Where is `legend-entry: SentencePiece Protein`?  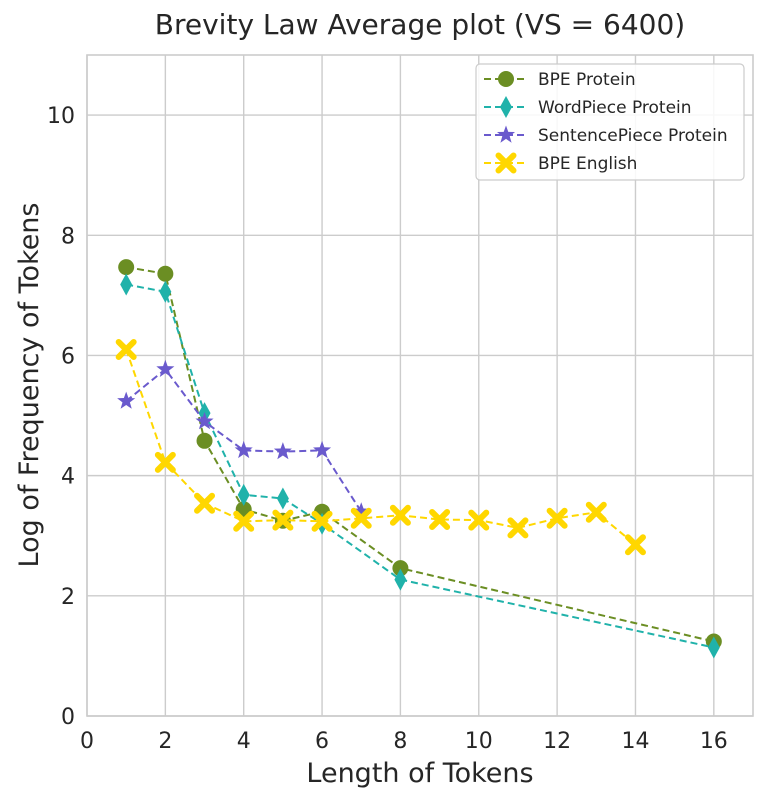
legend-entry: SentencePiece Protein is located at coordinates (633, 136).